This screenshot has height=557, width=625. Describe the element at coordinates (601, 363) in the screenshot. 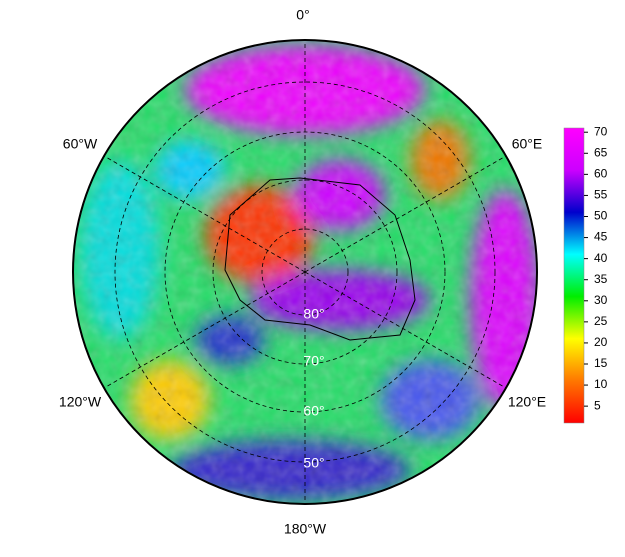

I see `colorbar-tick-label: 15` at that location.